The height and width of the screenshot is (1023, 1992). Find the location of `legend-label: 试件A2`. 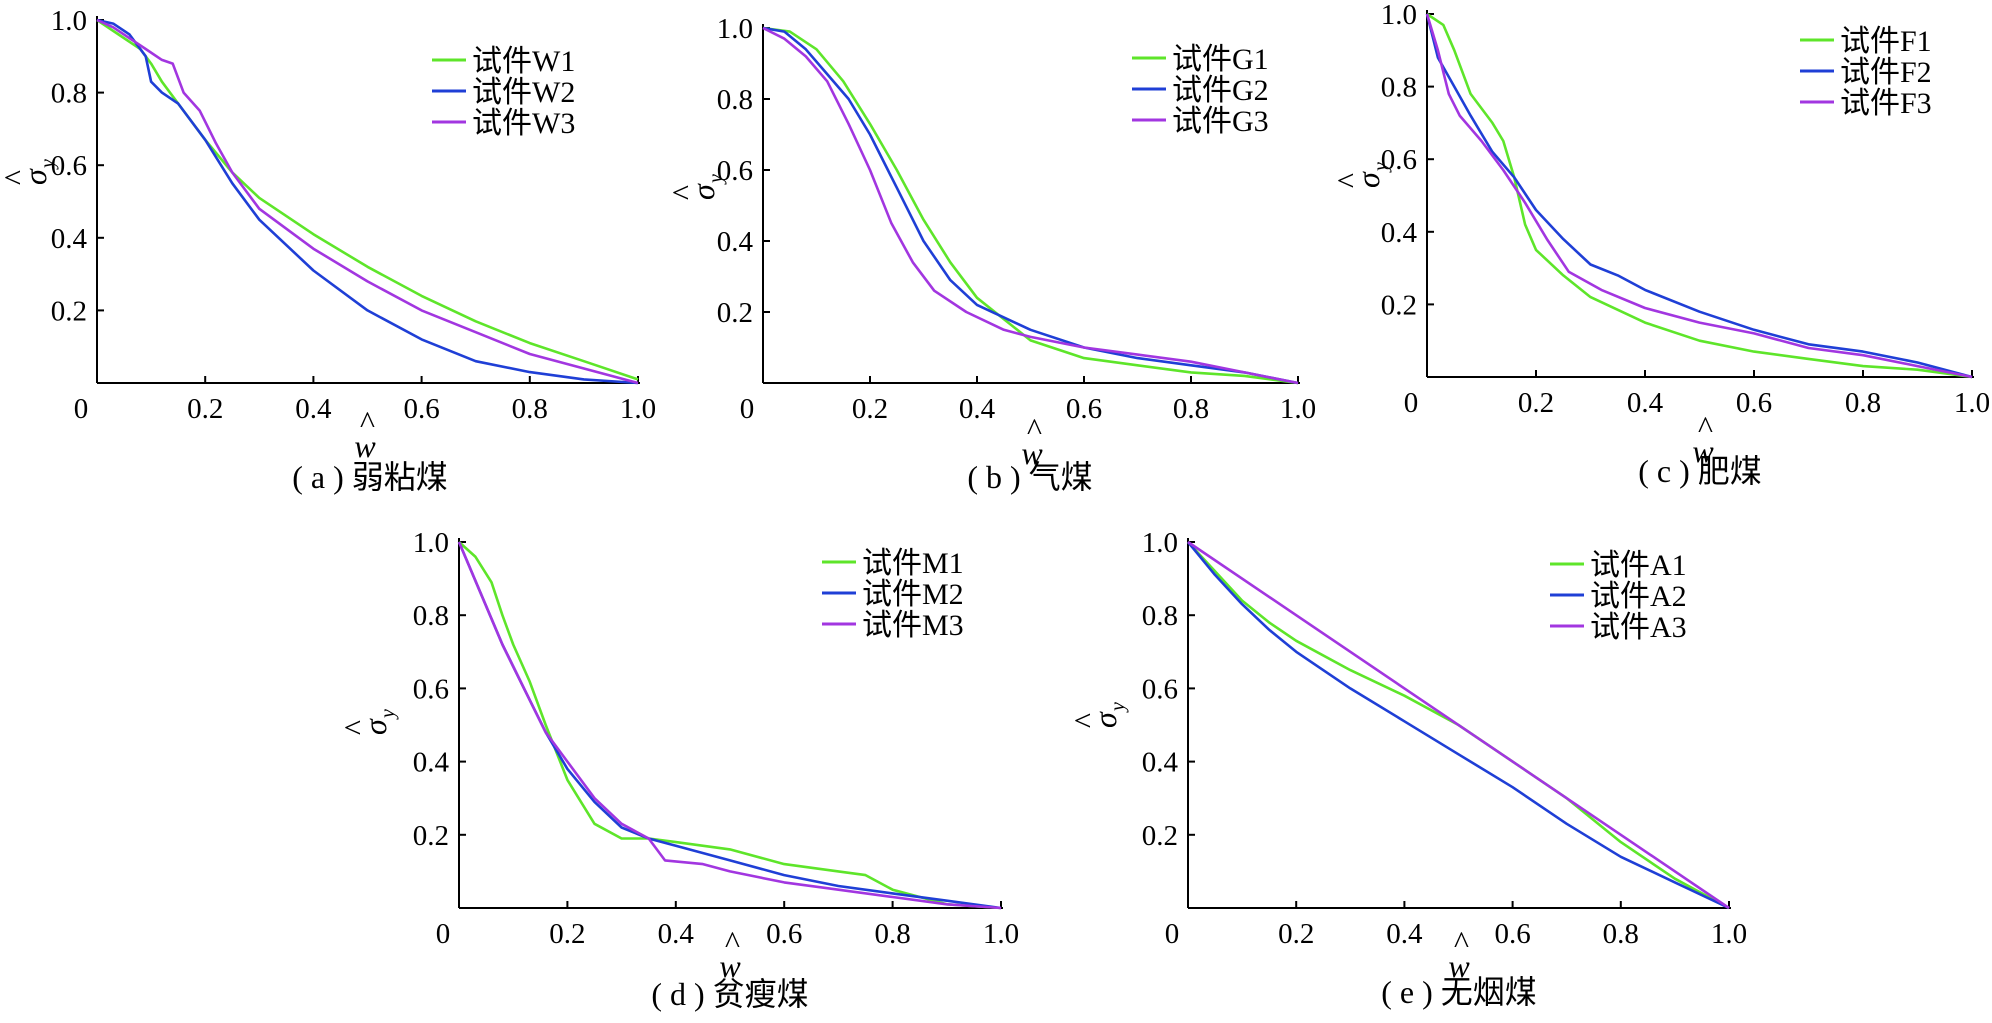

legend-label: 试件A2 is located at coordinates (1638, 596).